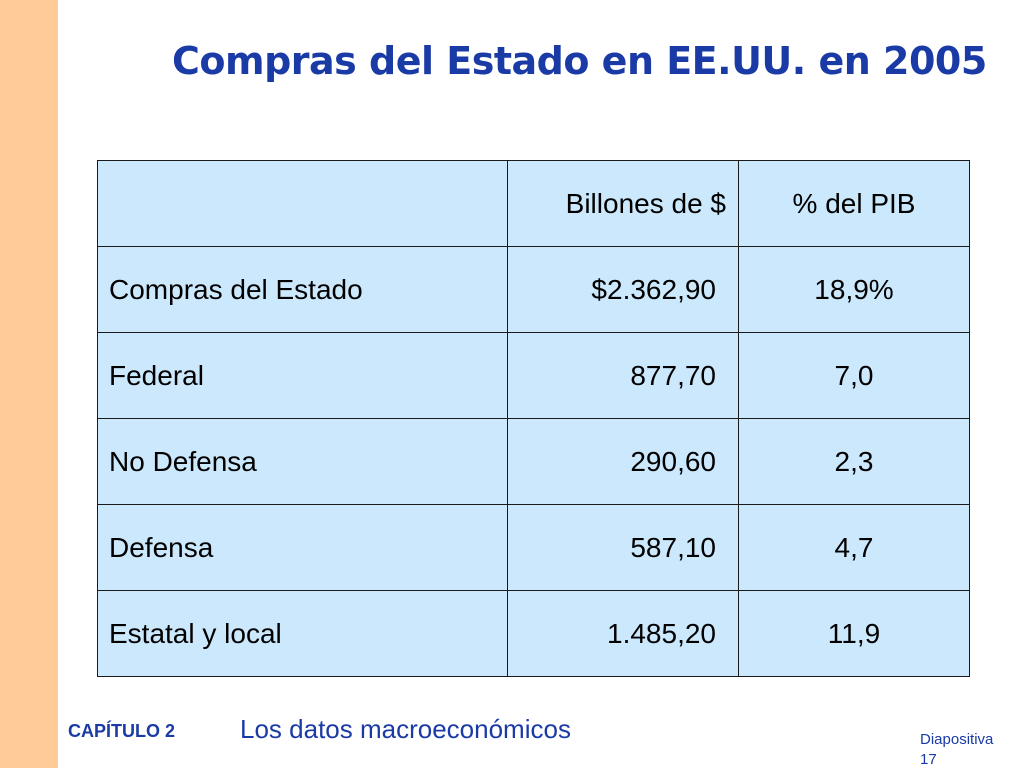 The width and height of the screenshot is (1024, 770). Describe the element at coordinates (854, 633) in the screenshot. I see `row-gdp-percent: 11,9` at that location.